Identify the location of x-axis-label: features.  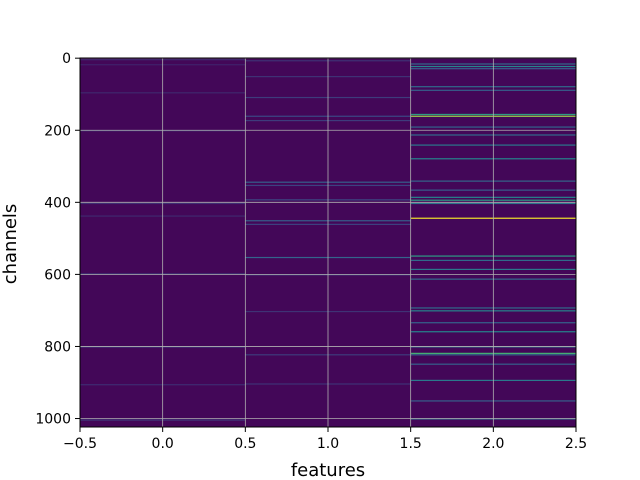
(328, 470).